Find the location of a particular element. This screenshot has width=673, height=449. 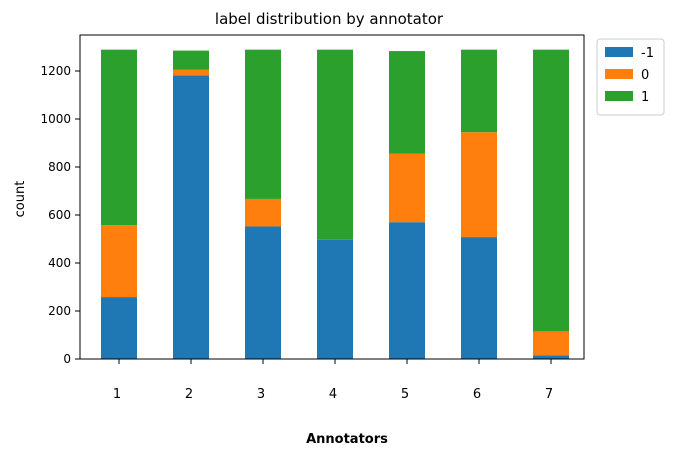

legend-label: 1 is located at coordinates (645, 97).